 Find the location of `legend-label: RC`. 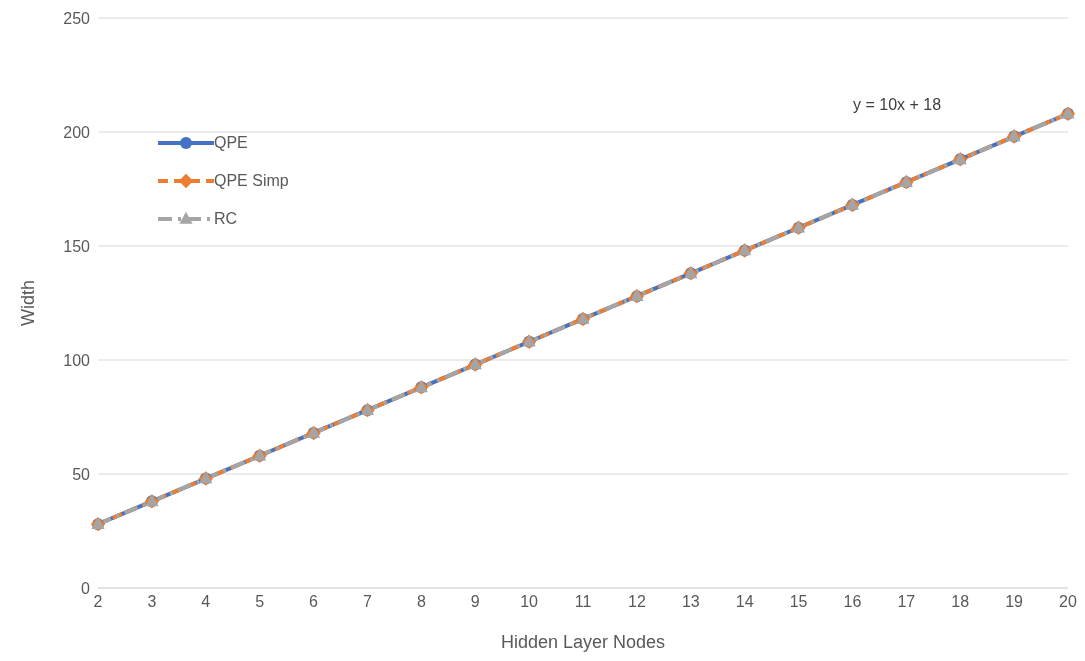

legend-label: RC is located at coordinates (226, 219).